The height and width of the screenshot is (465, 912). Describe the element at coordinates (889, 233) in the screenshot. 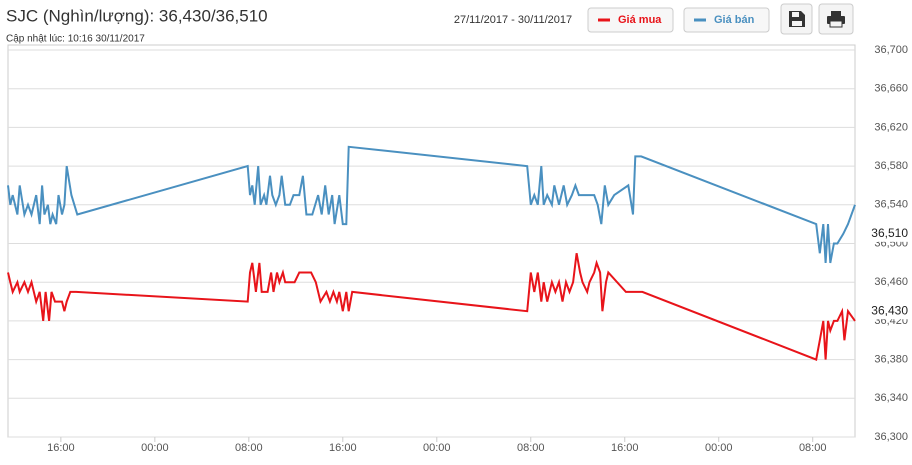

I see `current-value-label: 36,510` at that location.